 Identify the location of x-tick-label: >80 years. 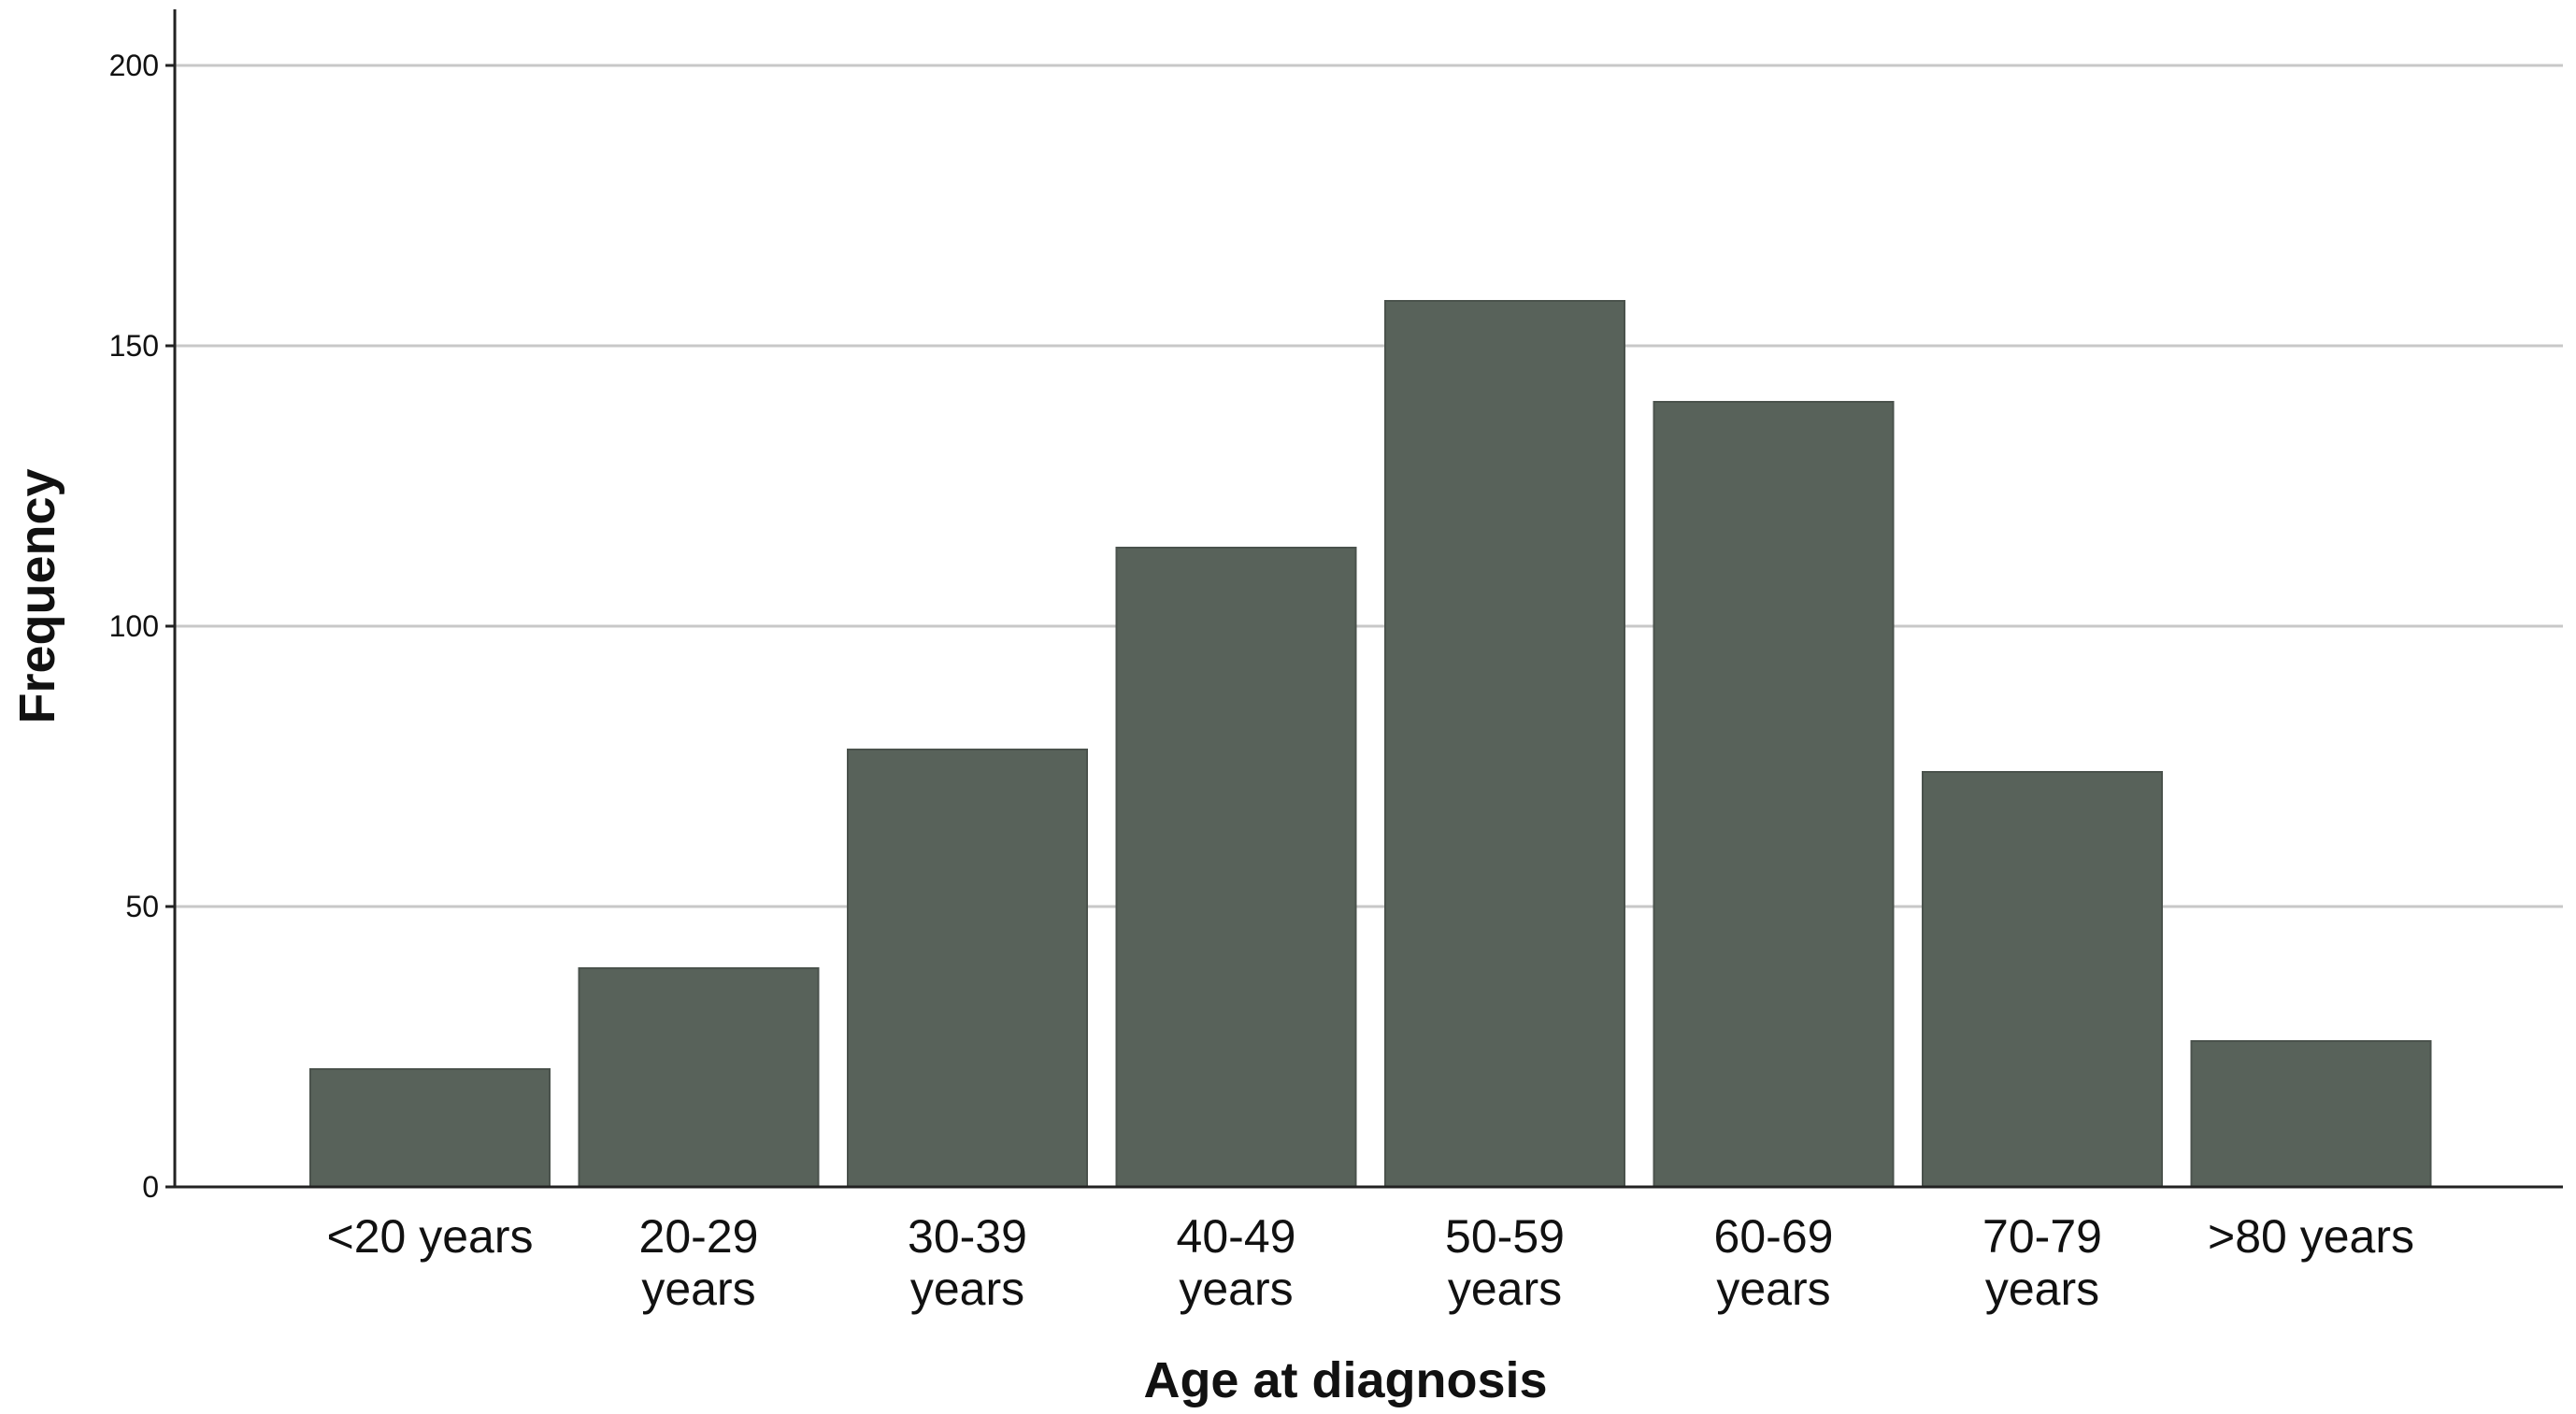
(2311, 1236).